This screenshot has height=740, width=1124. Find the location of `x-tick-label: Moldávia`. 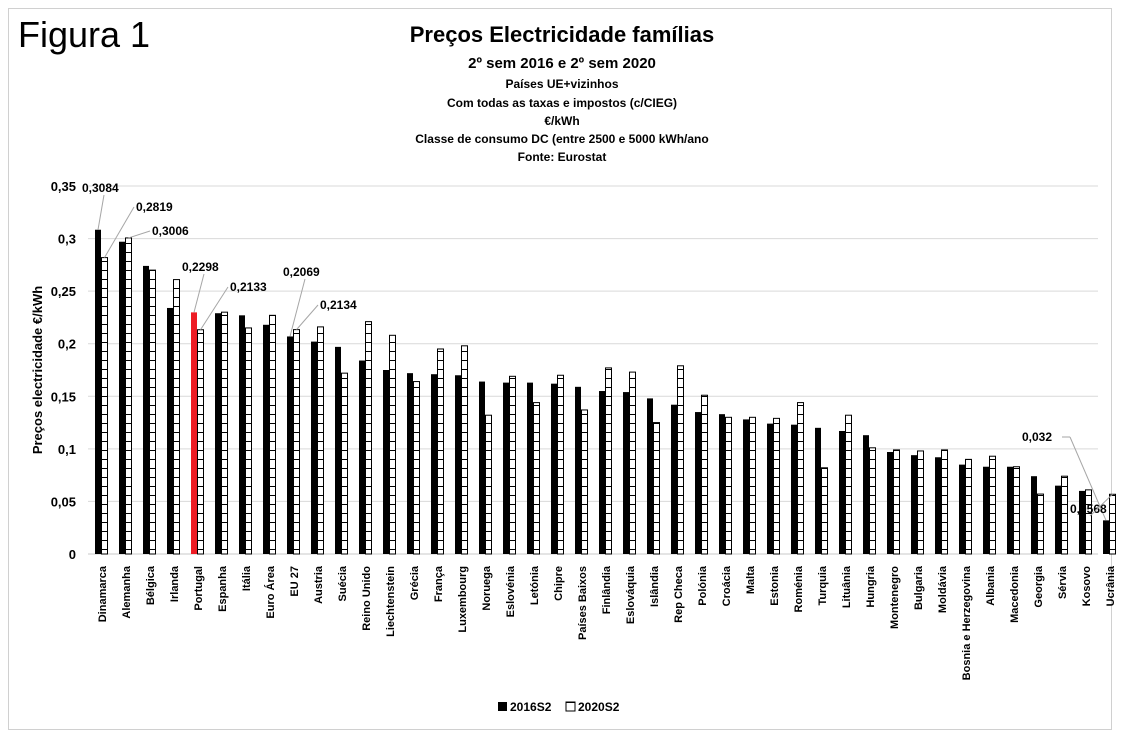

x-tick-label: Moldávia is located at coordinates (943, 589).